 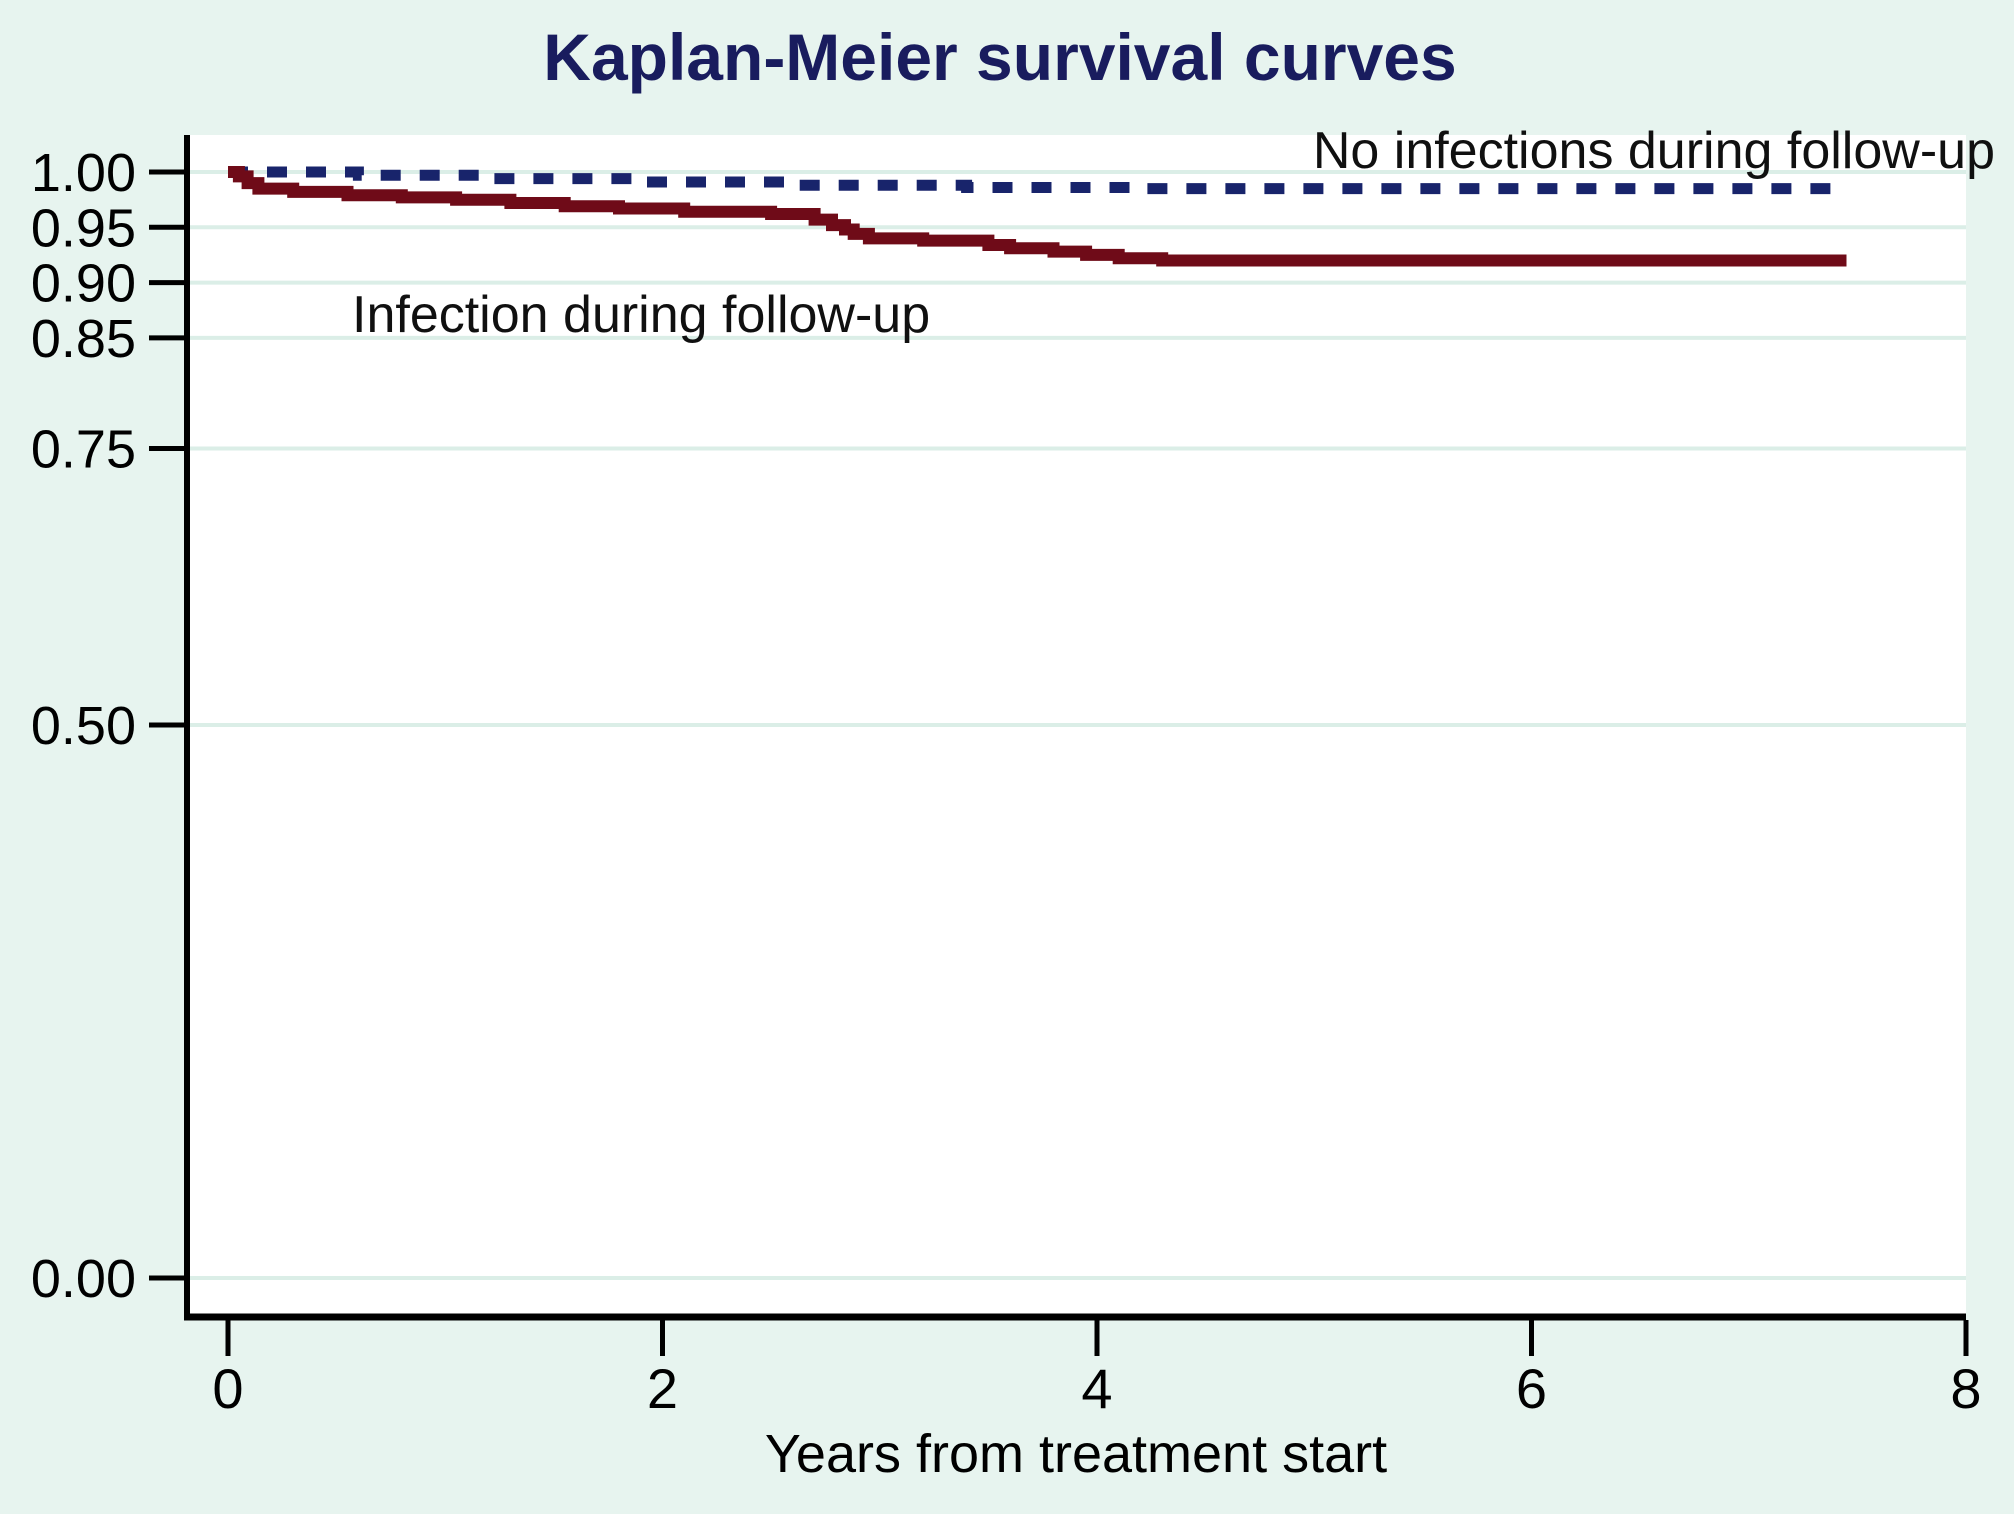 I want to click on series-infection-line, so click(x=1037, y=216).